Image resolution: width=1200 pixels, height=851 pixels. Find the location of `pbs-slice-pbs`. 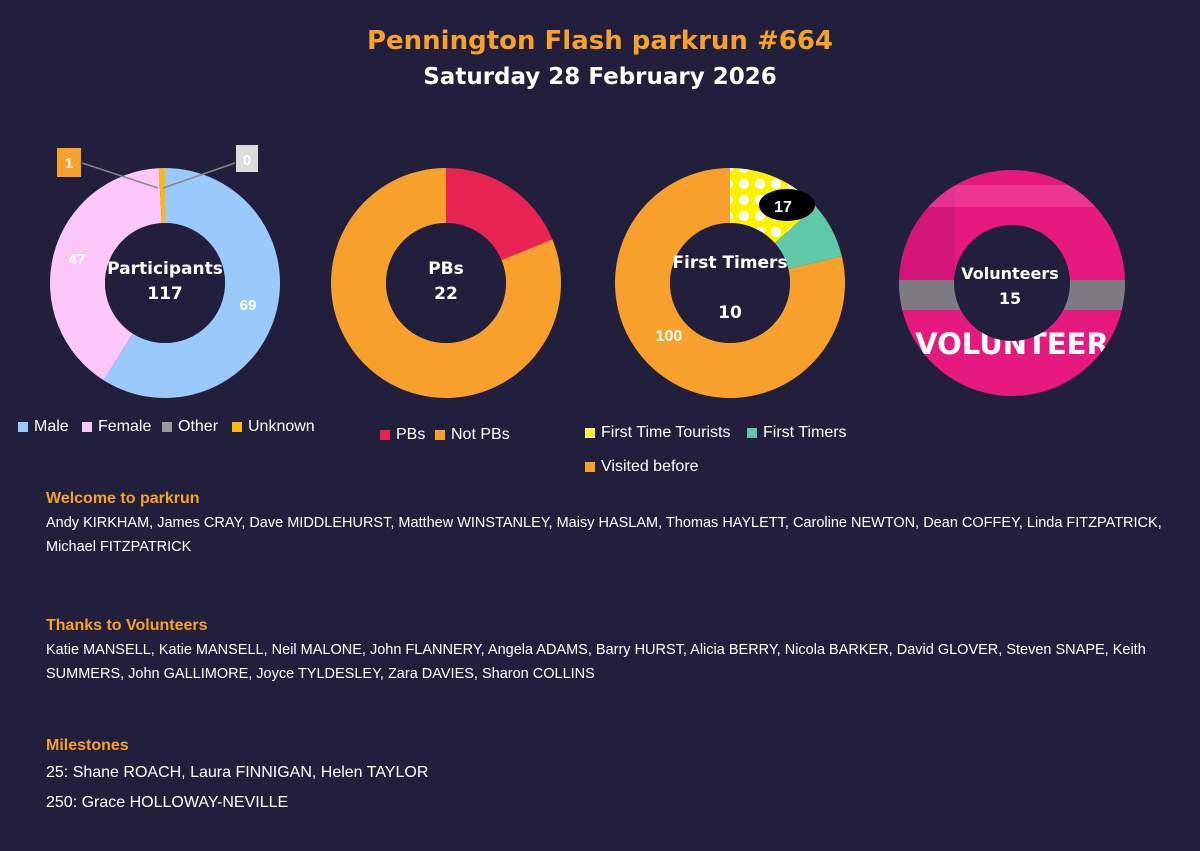

pbs-slice-pbs is located at coordinates (499, 214).